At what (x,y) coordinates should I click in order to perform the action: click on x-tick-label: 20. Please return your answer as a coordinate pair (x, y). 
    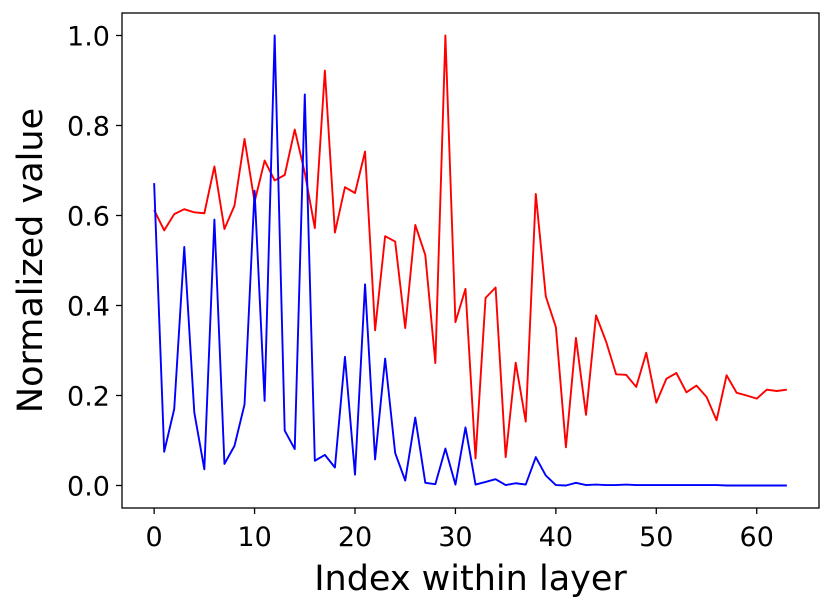
    Looking at the image, I should click on (355, 537).